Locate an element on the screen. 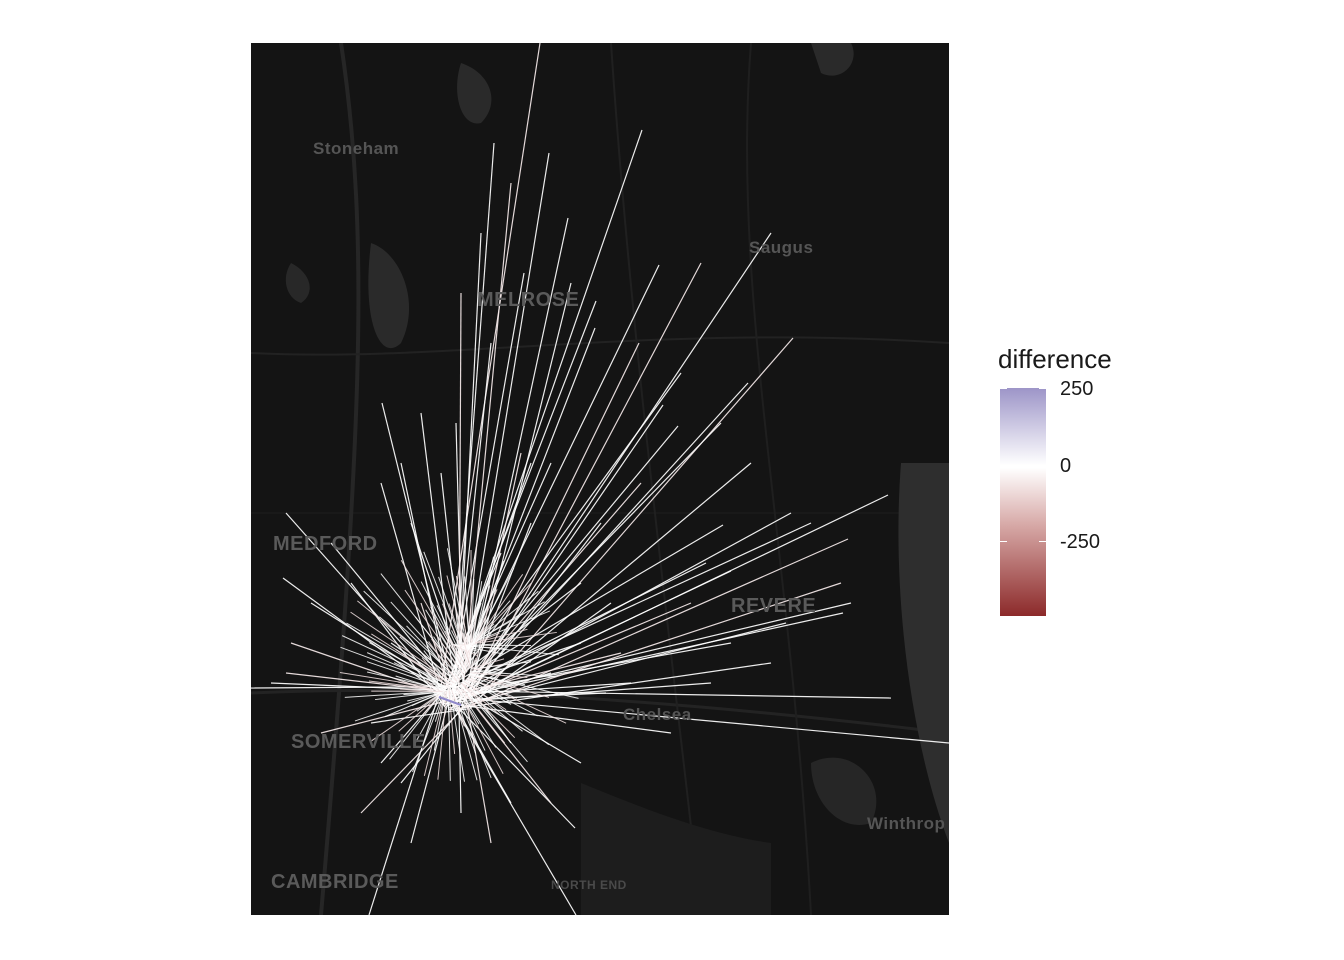 The image size is (1344, 960). place-label-chelsea: Chelsea is located at coordinates (657, 714).